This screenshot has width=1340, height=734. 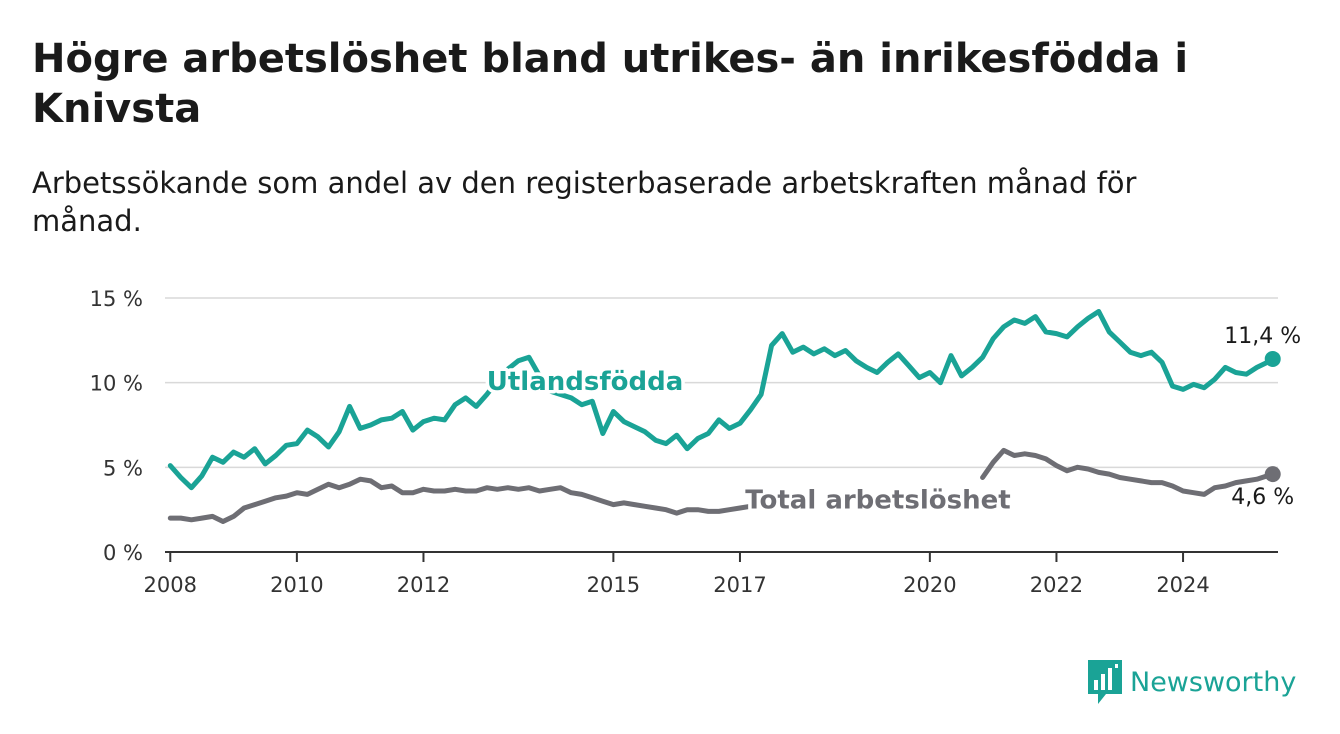 I want to click on series-end-label: 11,4 %, so click(x=1262, y=336).